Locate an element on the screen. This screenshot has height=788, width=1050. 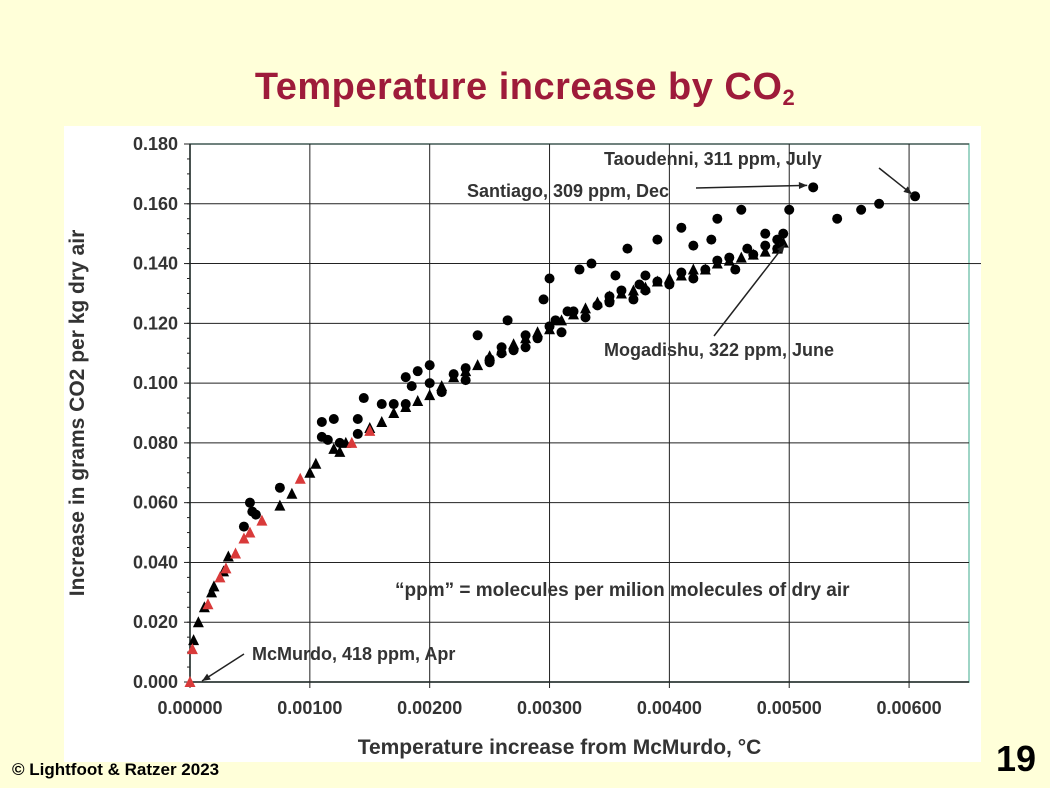
y-tick-label: 0.060 is located at coordinates (155, 503).